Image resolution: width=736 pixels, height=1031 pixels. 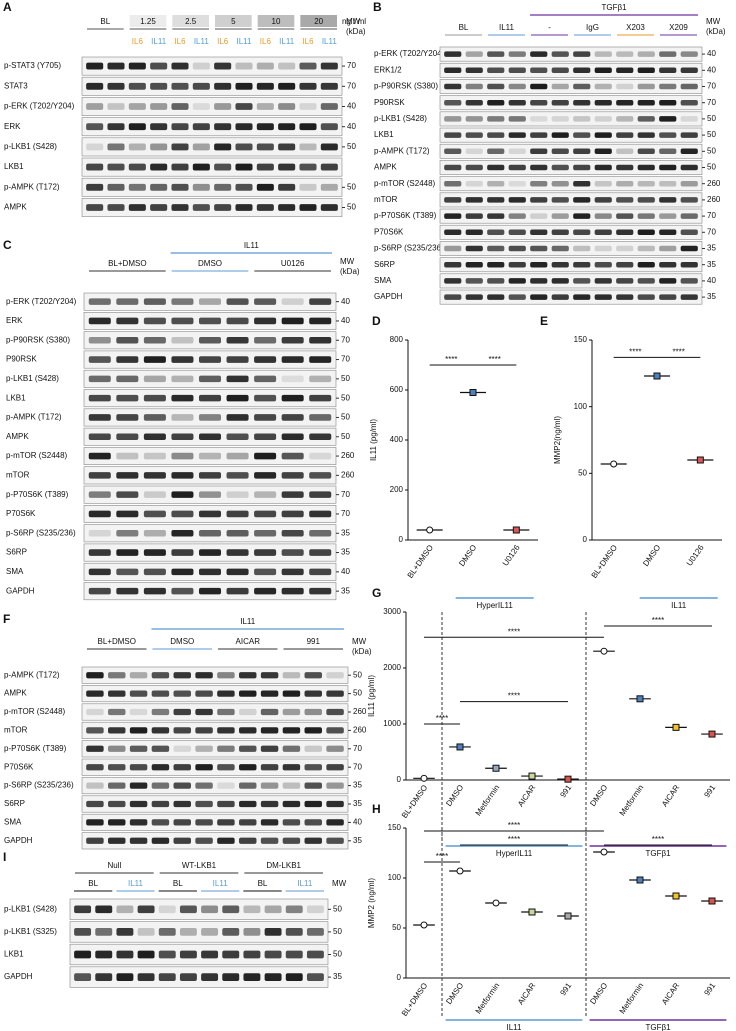 I want to click on panel-letter: C, so click(x=7, y=245).